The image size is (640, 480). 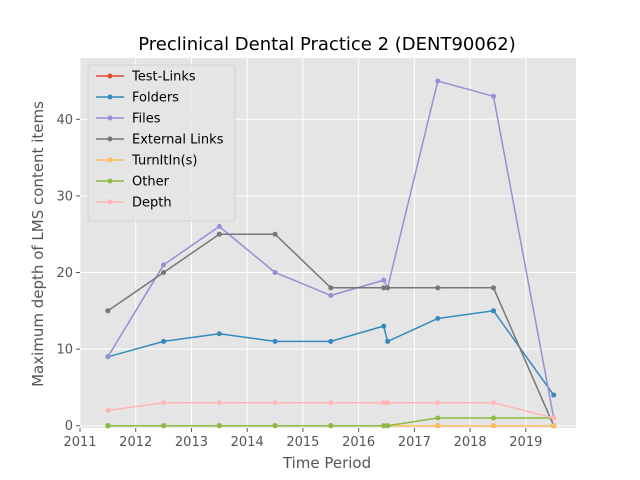 I want to click on legend-label: External Links, so click(x=178, y=140).